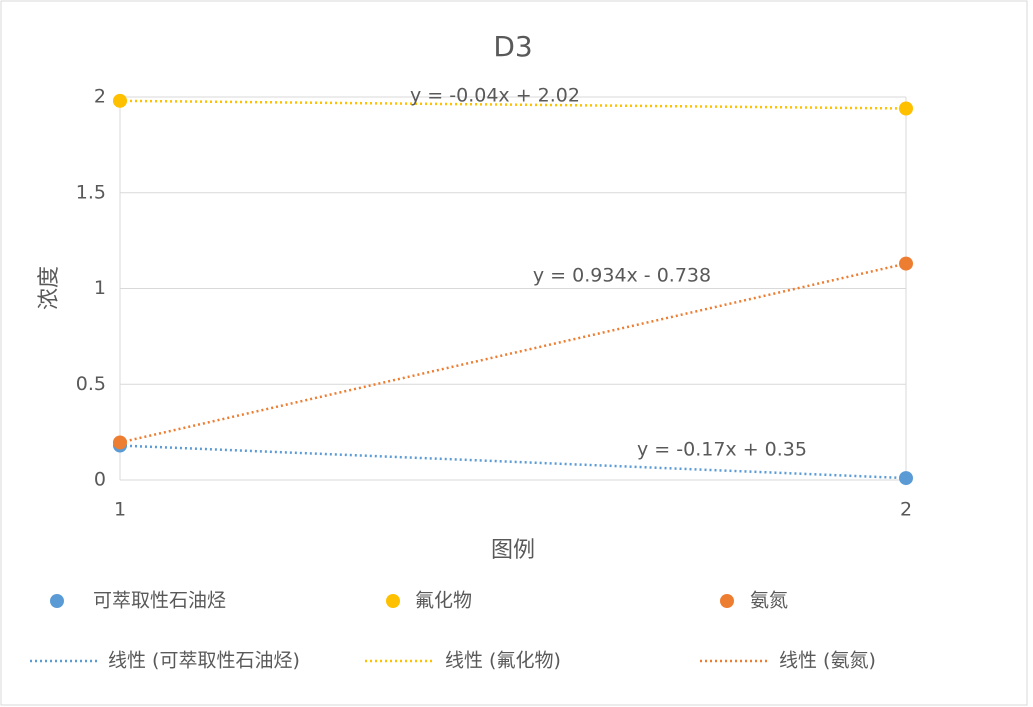 This screenshot has width=1033, height=707. Describe the element at coordinates (91, 192) in the screenshot. I see `y-tick-label: 1.5` at that location.